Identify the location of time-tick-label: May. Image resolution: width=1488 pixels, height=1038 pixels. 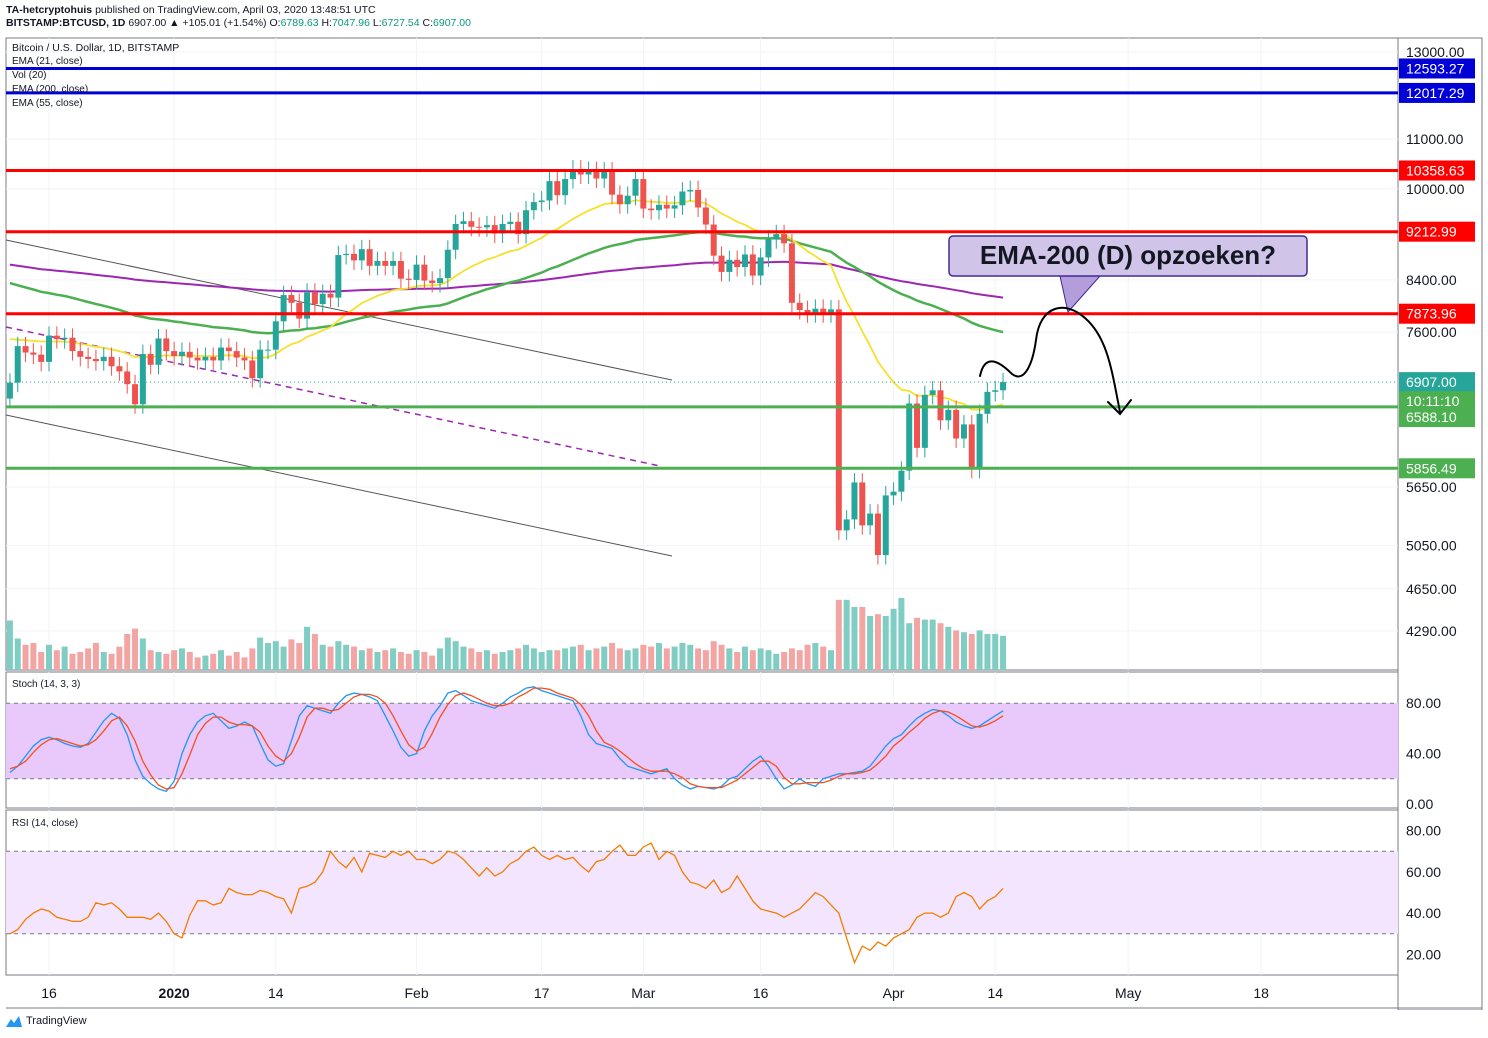
(1128, 993).